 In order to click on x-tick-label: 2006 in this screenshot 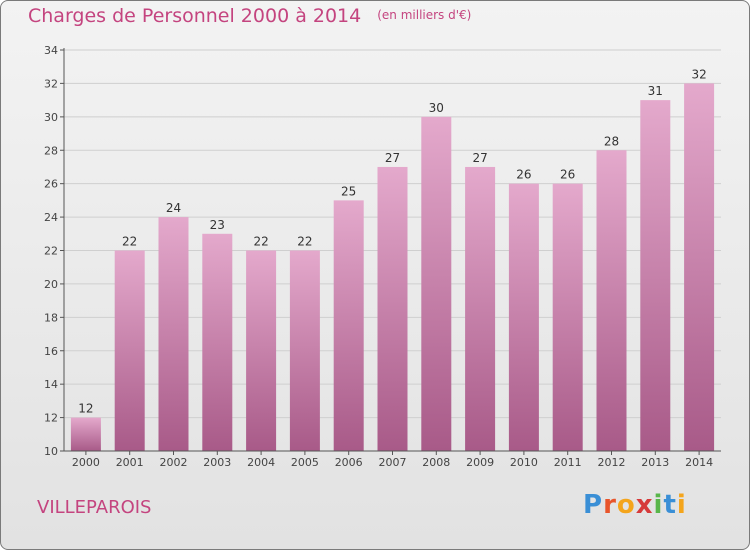, I will do `click(349, 462)`.